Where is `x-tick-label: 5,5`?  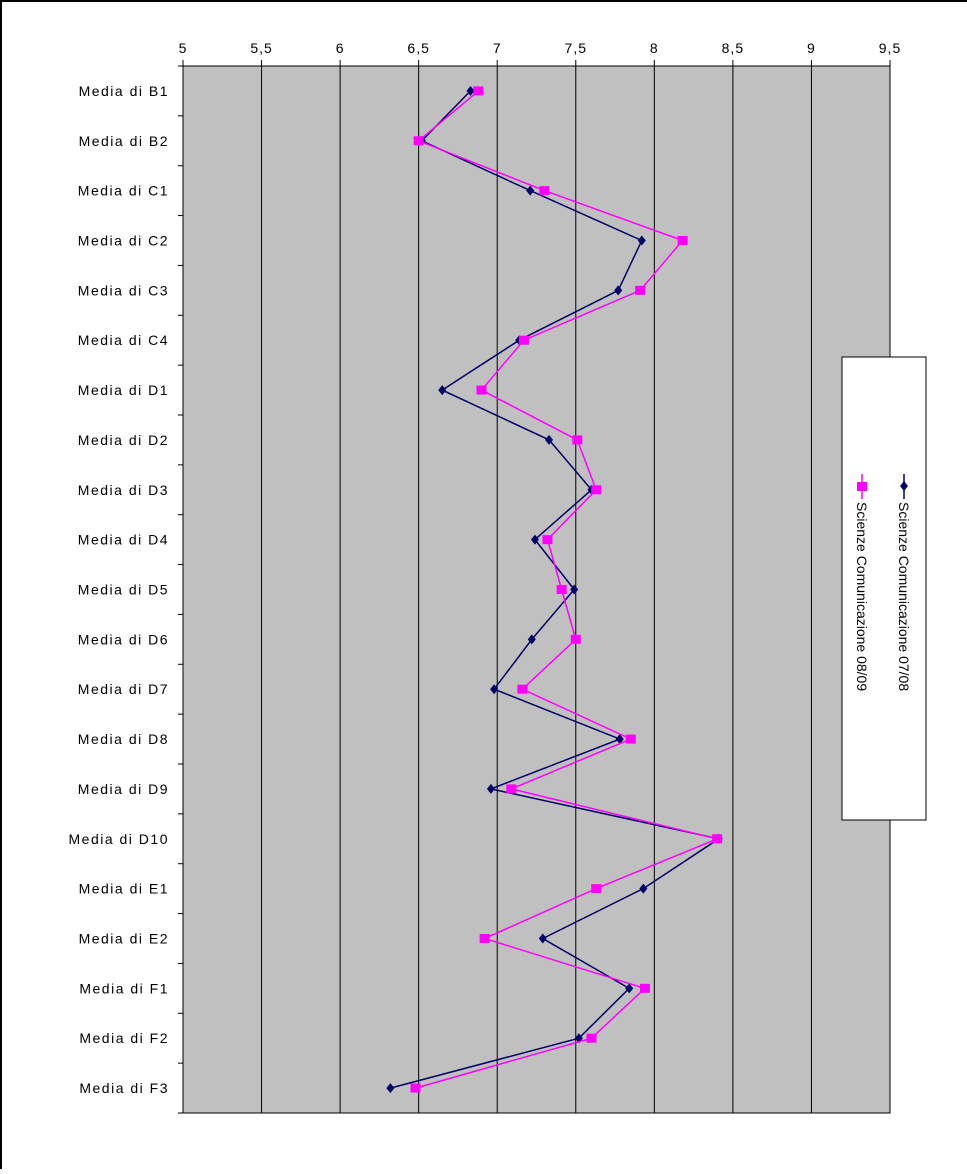
x-tick-label: 5,5 is located at coordinates (261, 48).